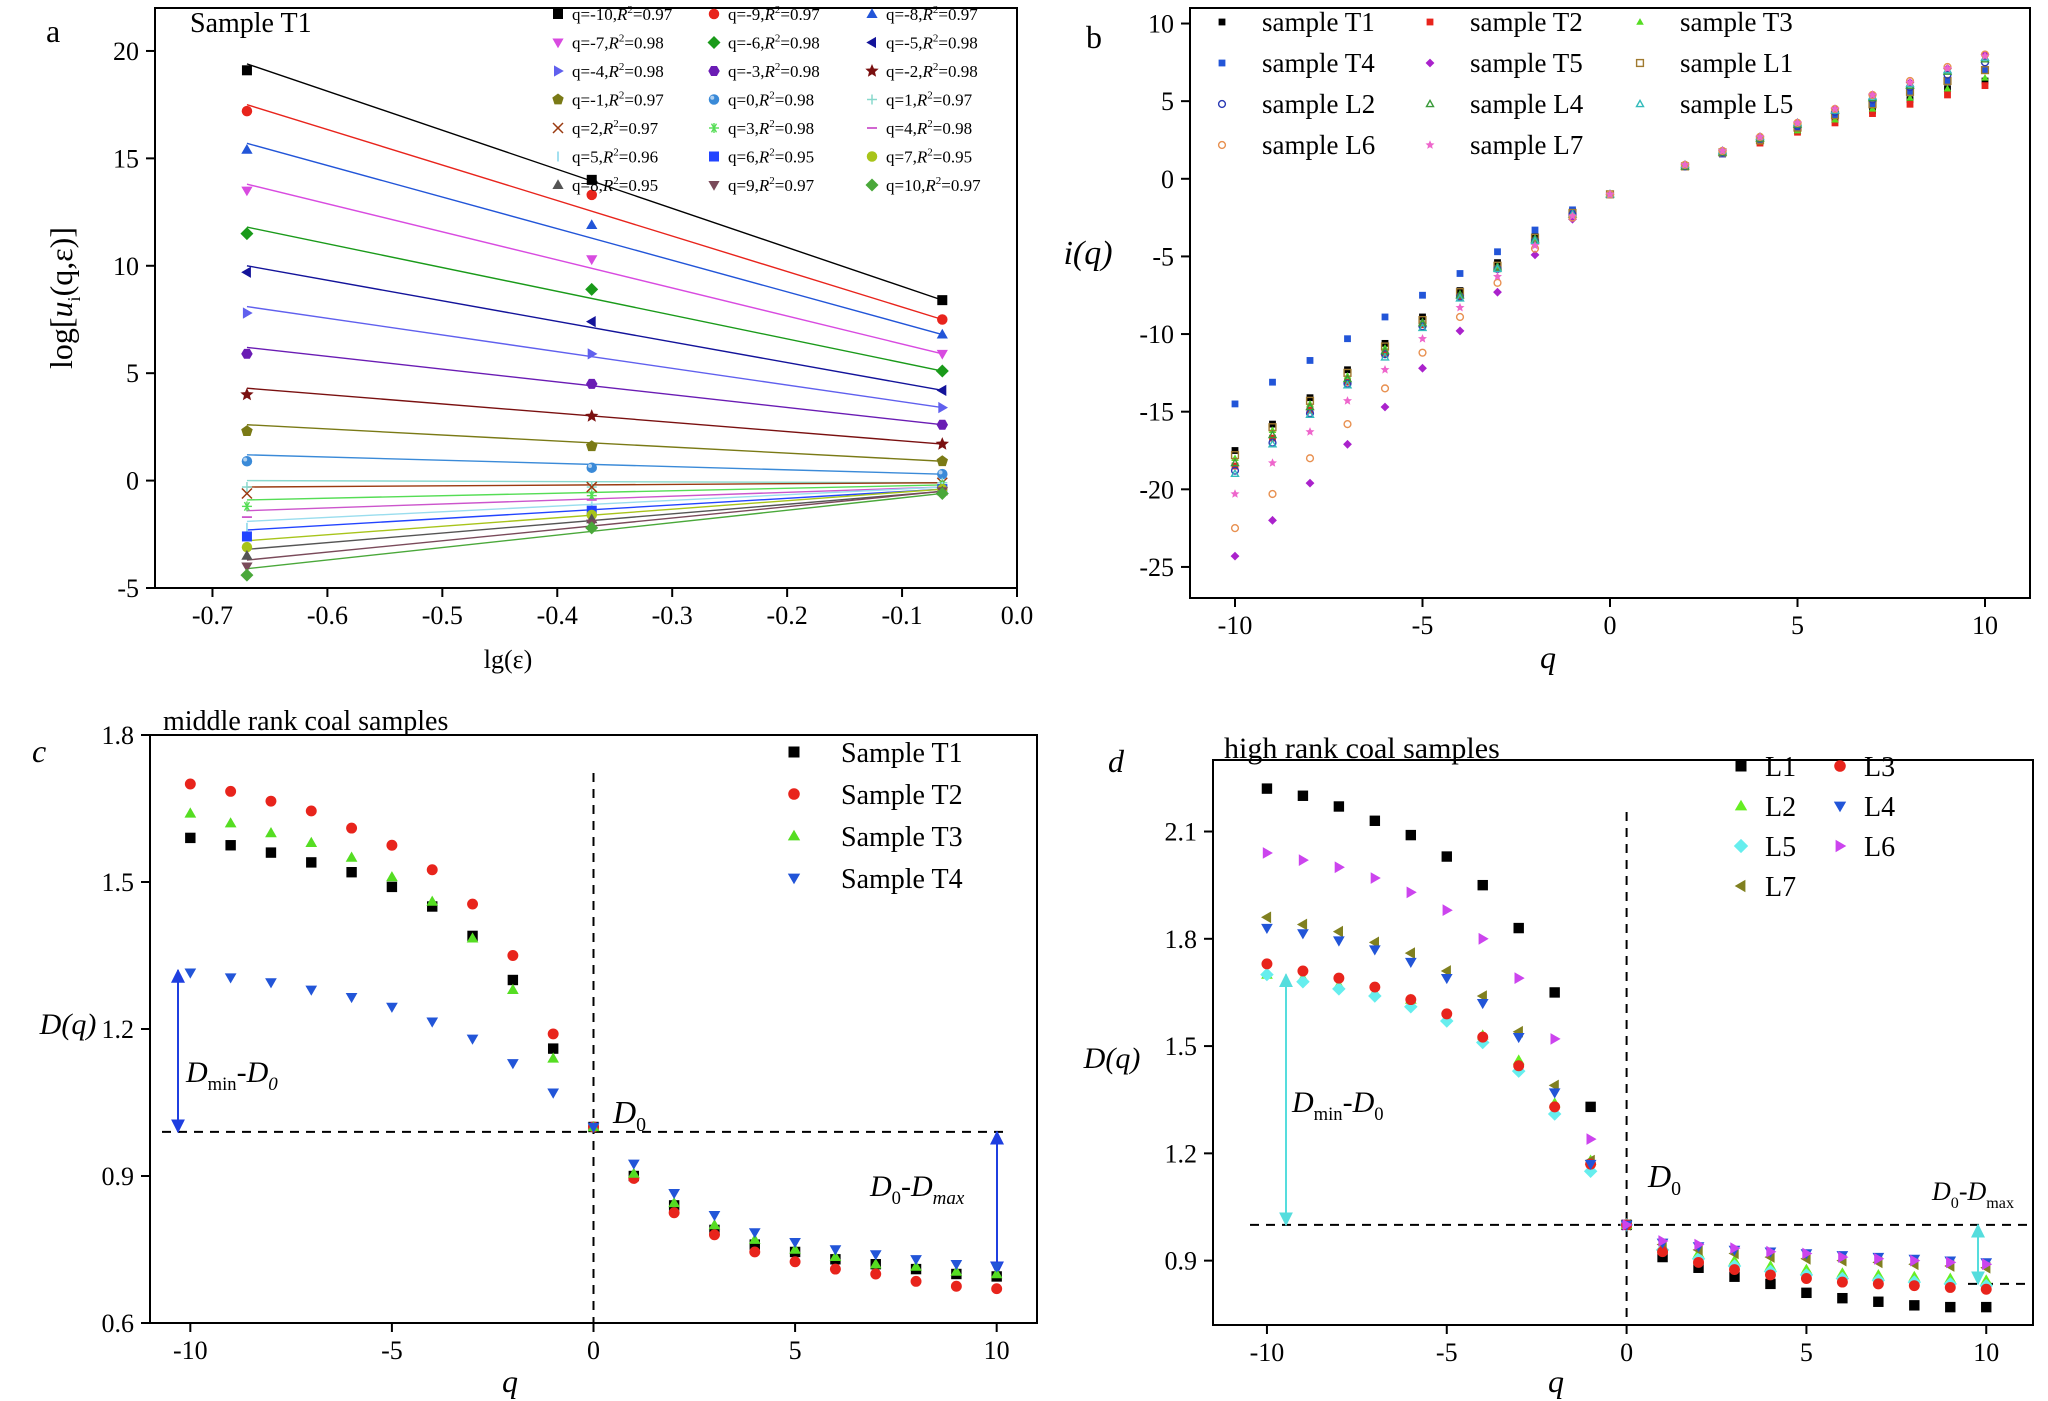  Describe the element at coordinates (1296, 63) in the screenshot. I see `legend-item: sample T4` at that location.